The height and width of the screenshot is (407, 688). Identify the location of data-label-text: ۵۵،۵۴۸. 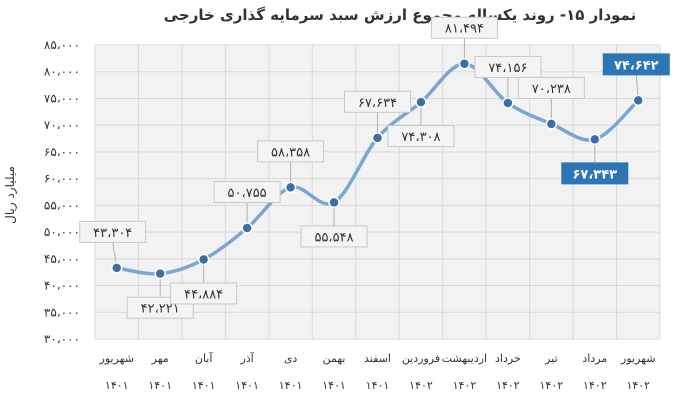
(333, 237).